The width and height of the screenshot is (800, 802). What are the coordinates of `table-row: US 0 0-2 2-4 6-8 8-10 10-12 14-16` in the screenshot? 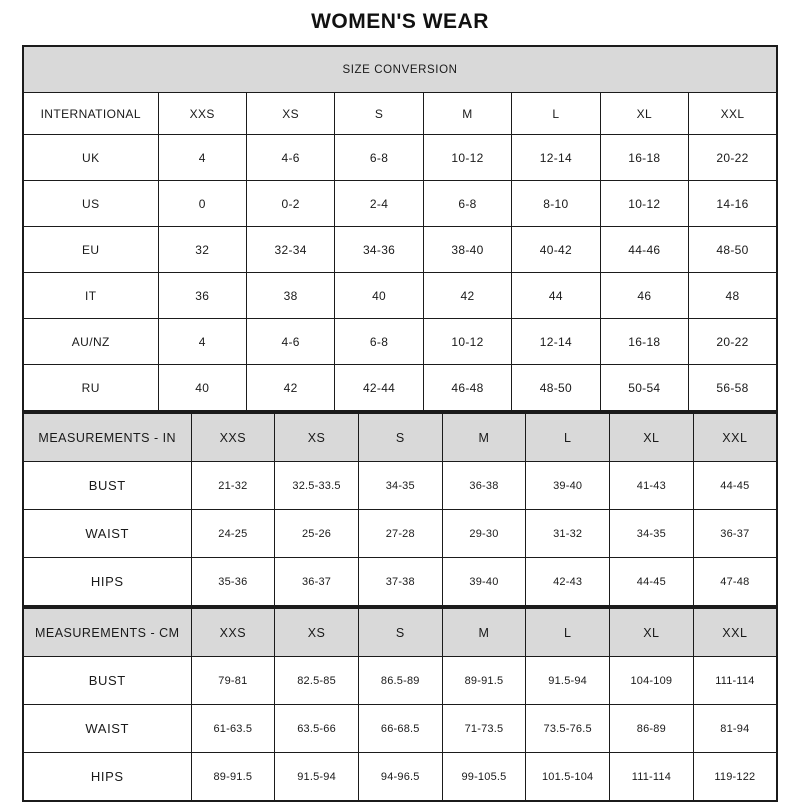 It's located at (400, 203).